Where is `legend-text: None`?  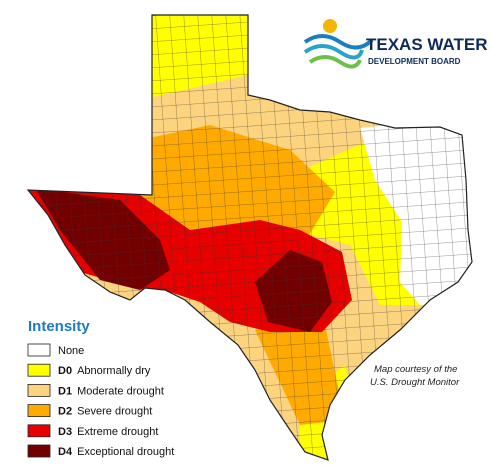 legend-text: None is located at coordinates (71, 351).